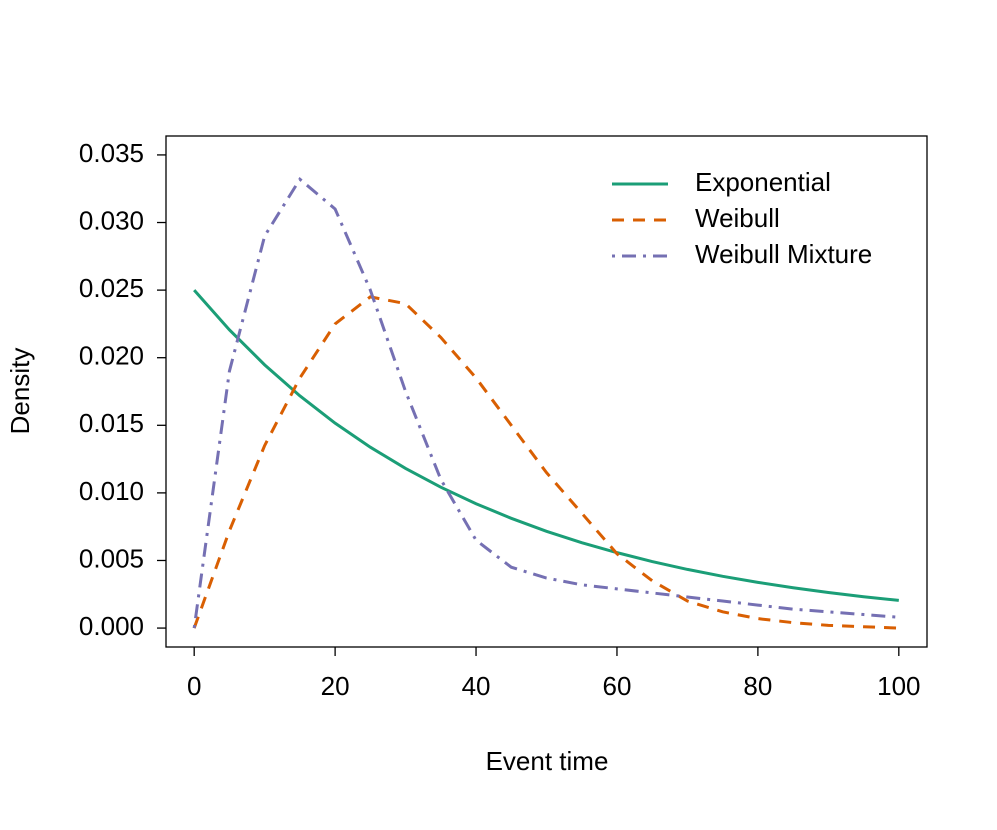 This screenshot has width=997, height=830. I want to click on y-tick-label: 0.030, so click(111, 220).